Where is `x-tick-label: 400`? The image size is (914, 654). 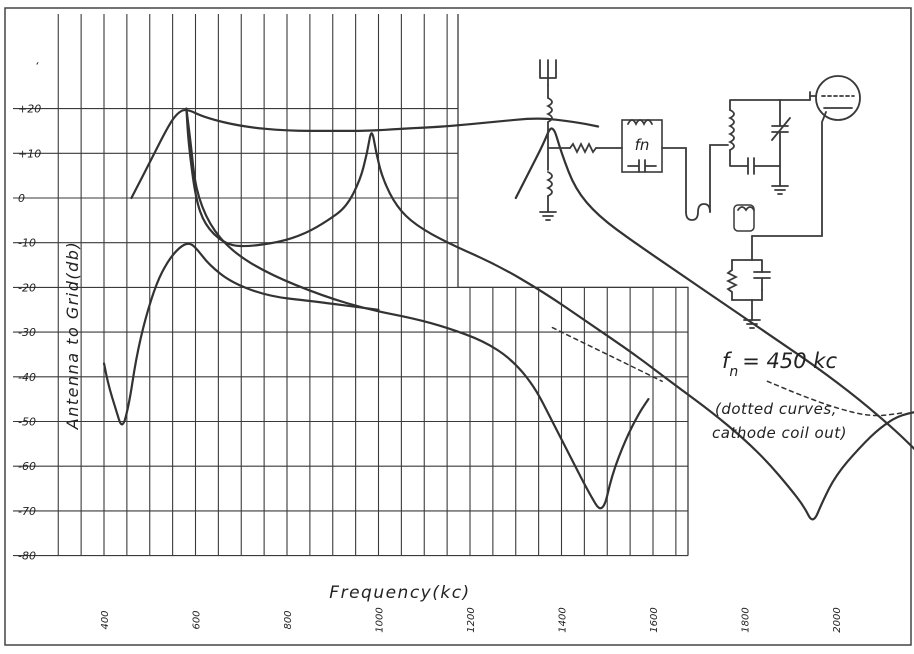
x-tick-label: 400 is located at coordinates (105, 619).